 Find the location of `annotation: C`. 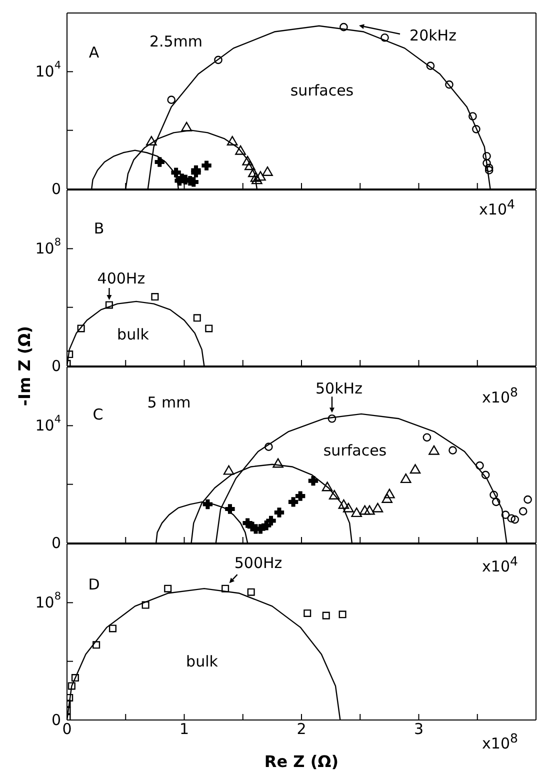

annotation: C is located at coordinates (98, 415).